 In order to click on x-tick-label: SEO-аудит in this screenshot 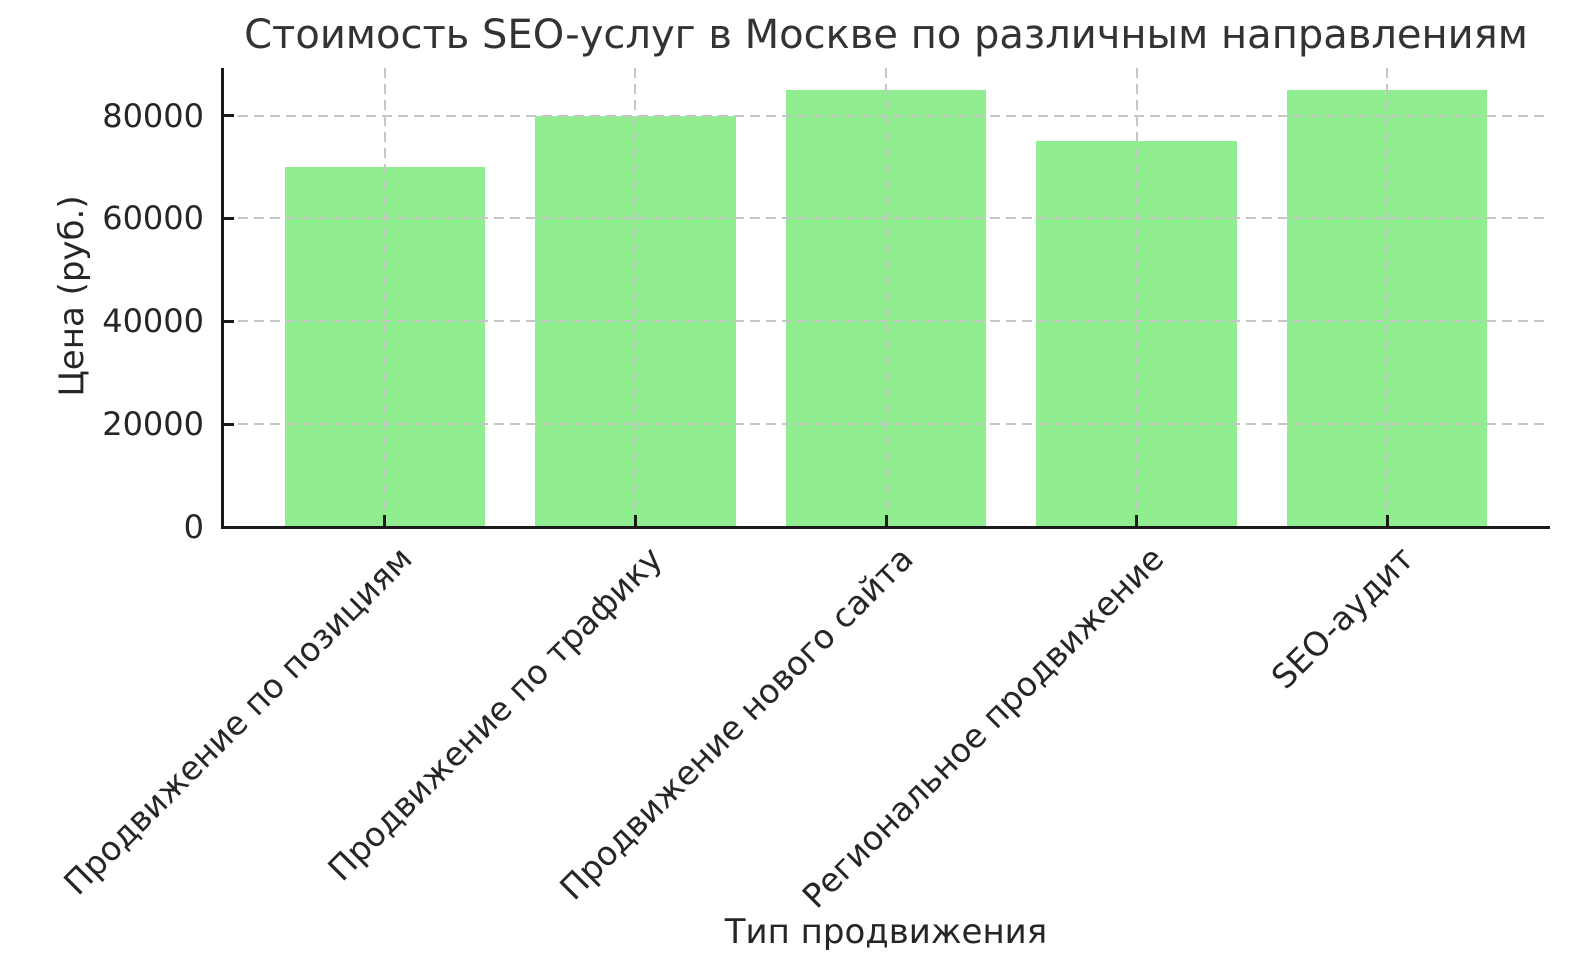, I will do `click(1343, 617)`.